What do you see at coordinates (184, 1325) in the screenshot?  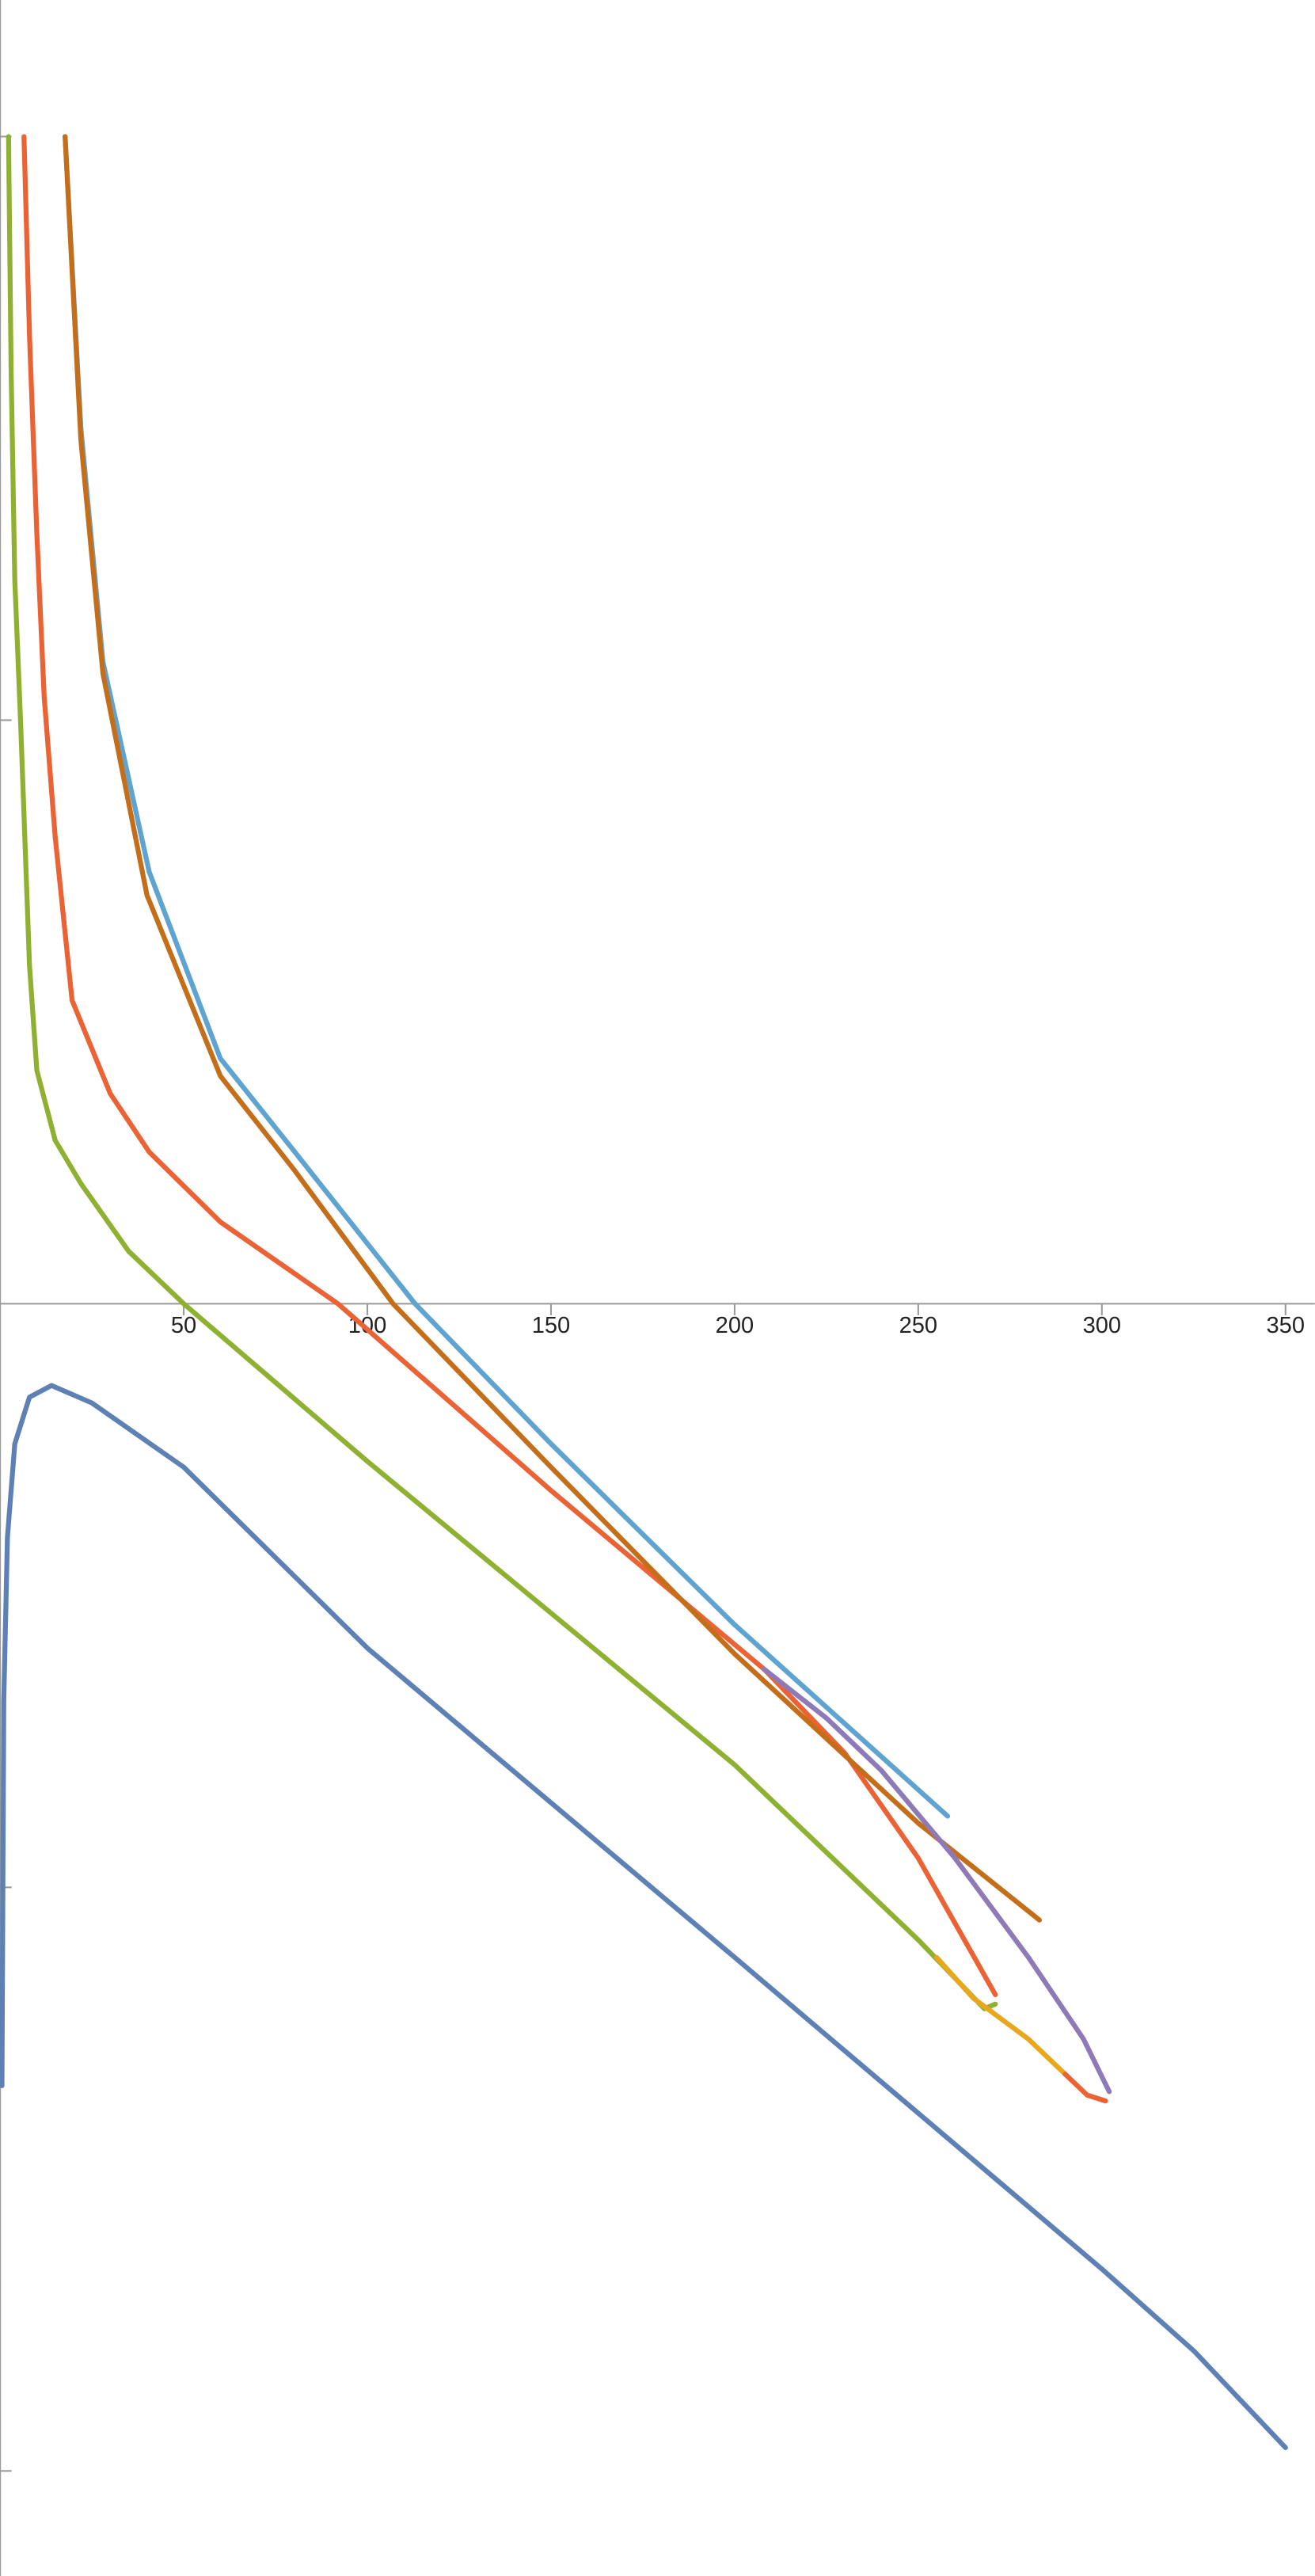 I see `x-tick-label: 50` at bounding box center [184, 1325].